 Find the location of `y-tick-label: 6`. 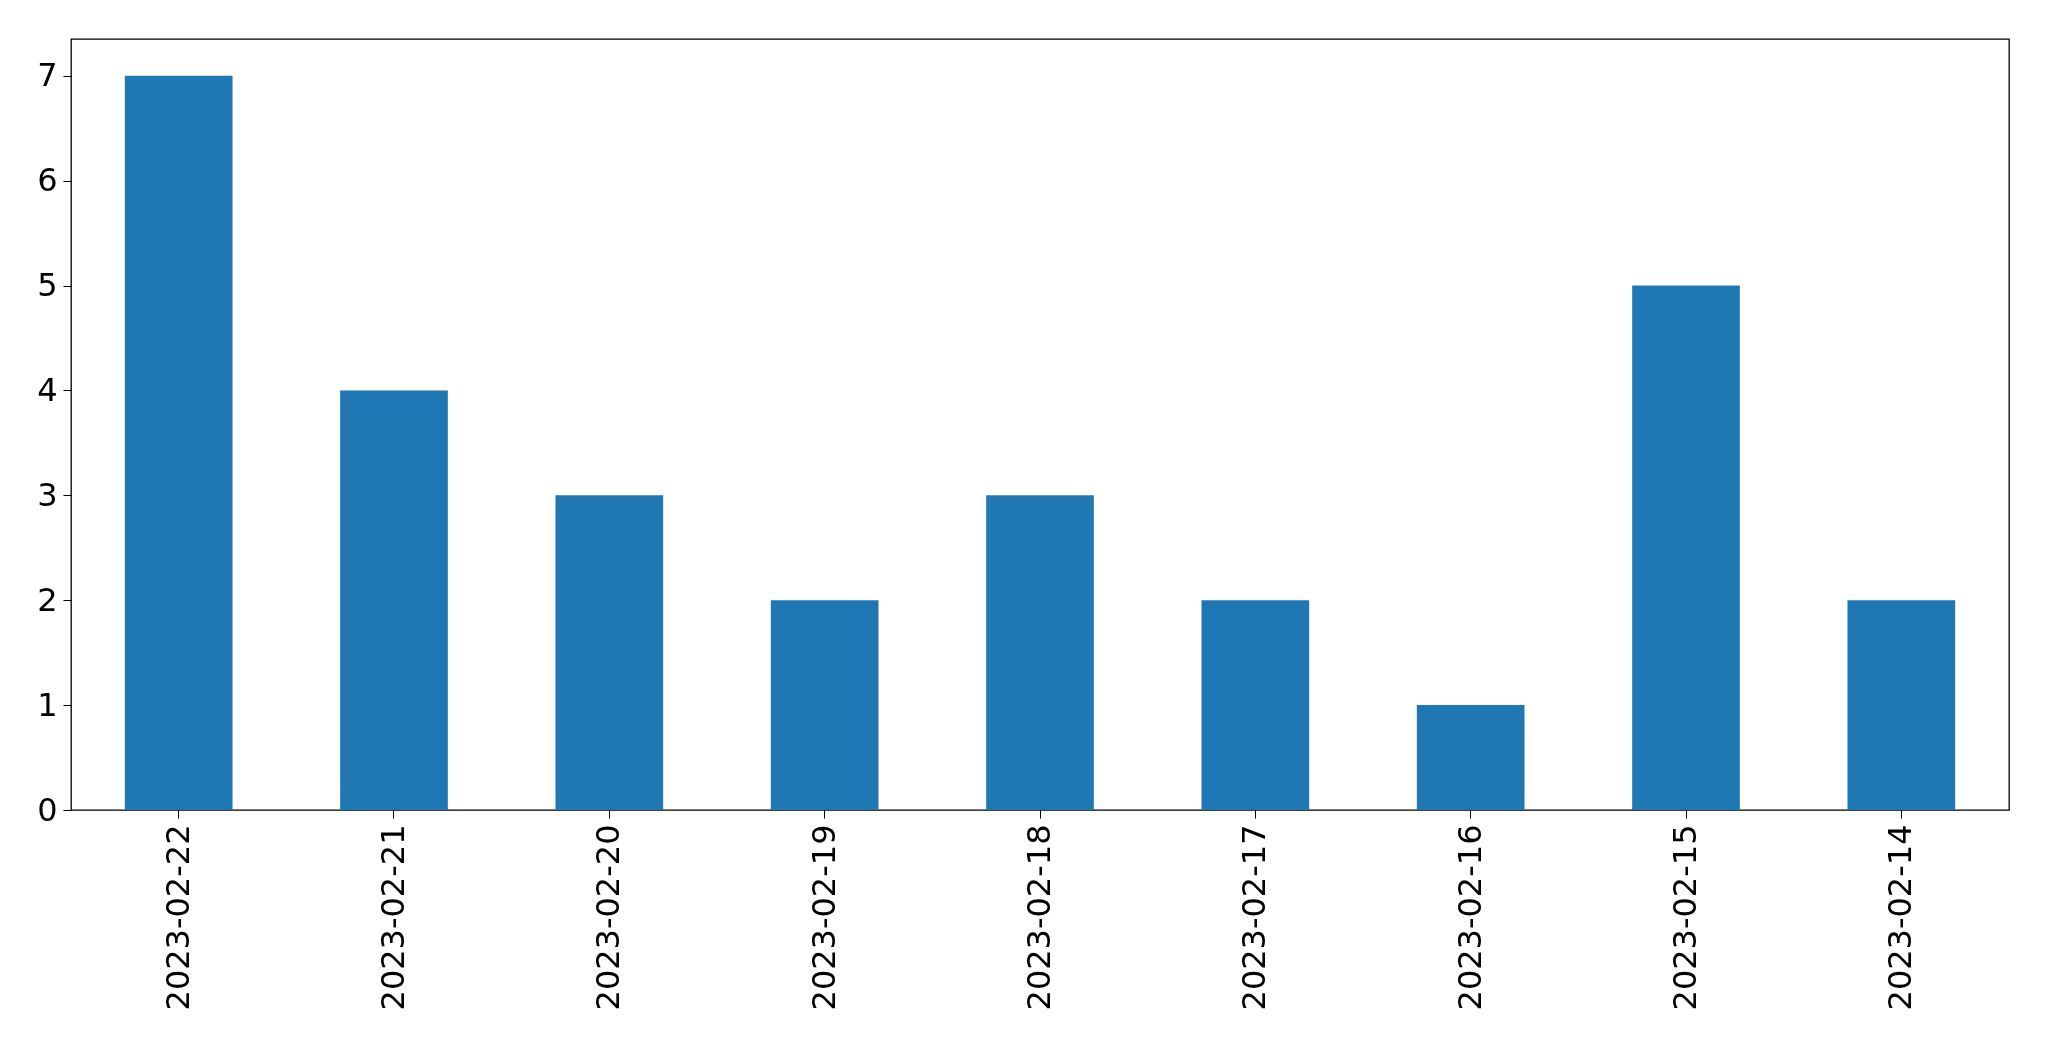

y-tick-label: 6 is located at coordinates (47, 180).